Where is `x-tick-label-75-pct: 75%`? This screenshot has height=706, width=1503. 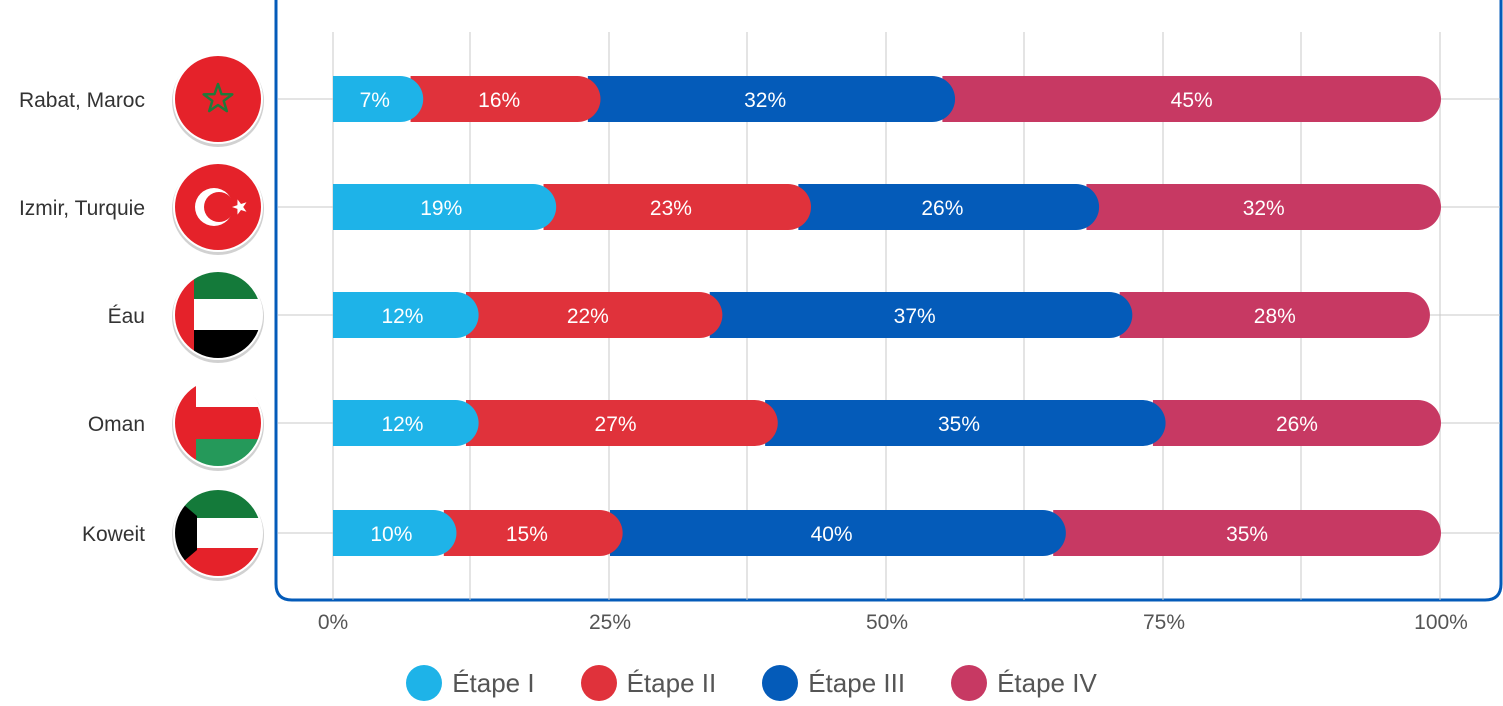
x-tick-label-75-pct: 75% is located at coordinates (1164, 622).